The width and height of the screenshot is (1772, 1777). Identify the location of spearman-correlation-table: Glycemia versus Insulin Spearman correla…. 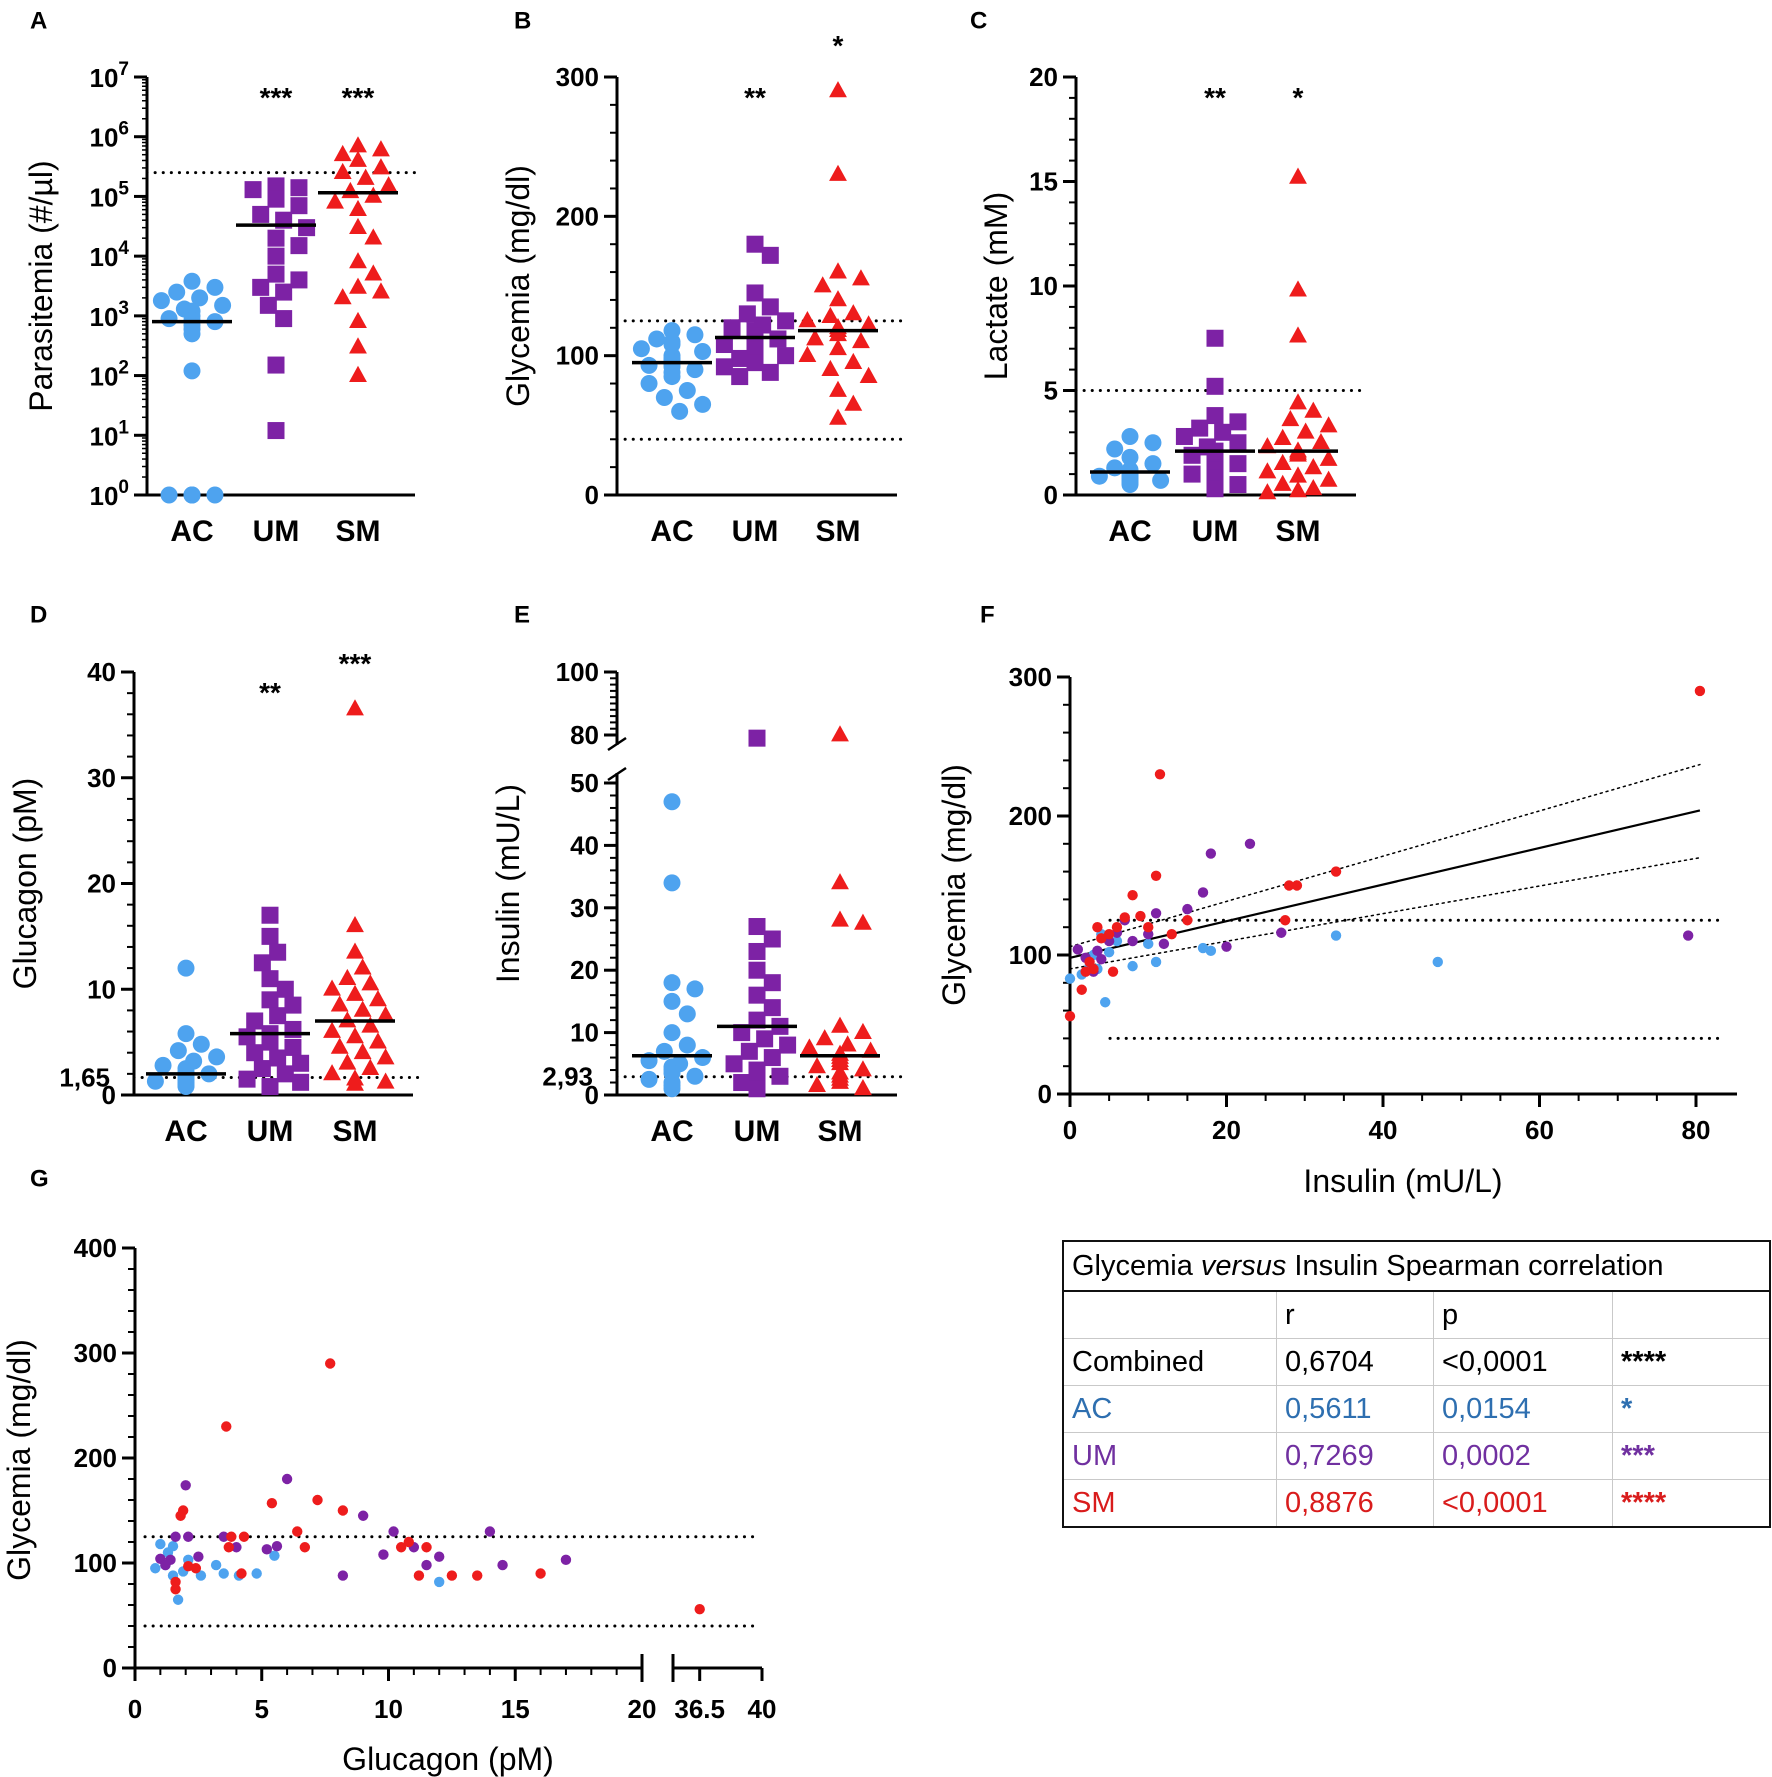
(1416, 1384).